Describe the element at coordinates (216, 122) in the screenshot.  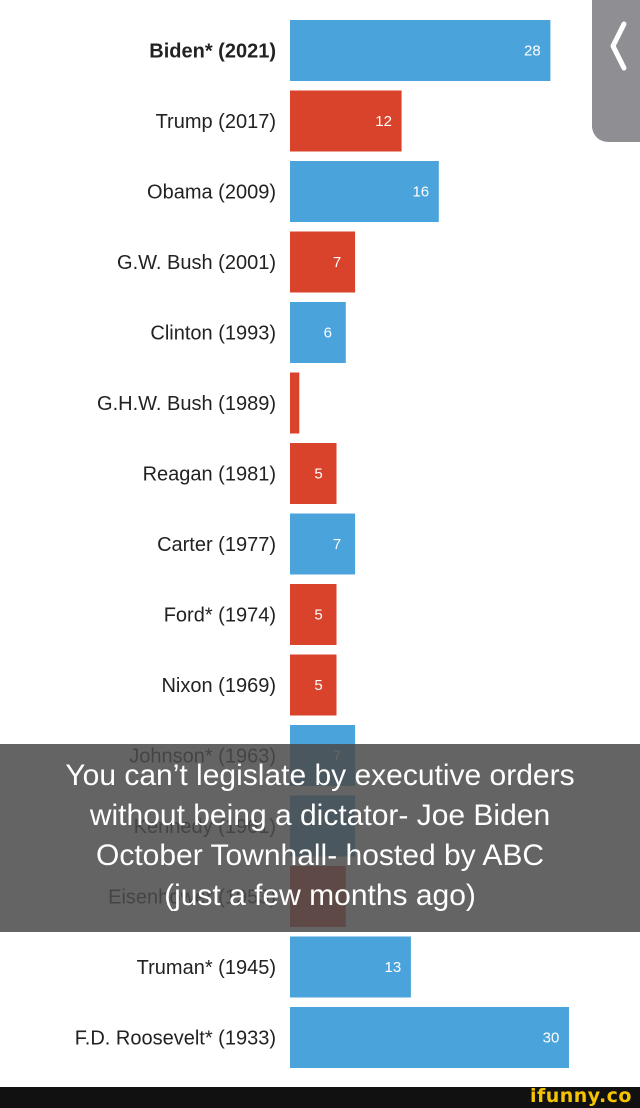
I see `category-label-1: Trump (2017)` at that location.